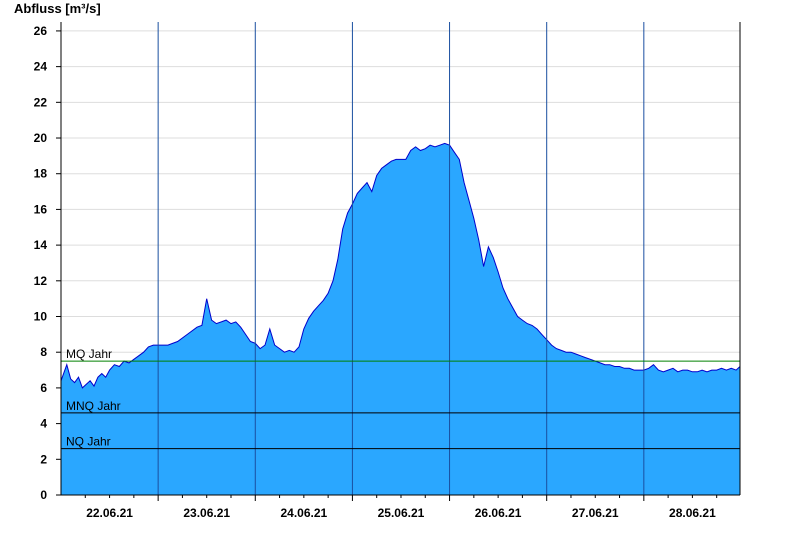 The width and height of the screenshot is (800, 550). Describe the element at coordinates (41, 245) in the screenshot. I see `y-tick-label: 14` at that location.